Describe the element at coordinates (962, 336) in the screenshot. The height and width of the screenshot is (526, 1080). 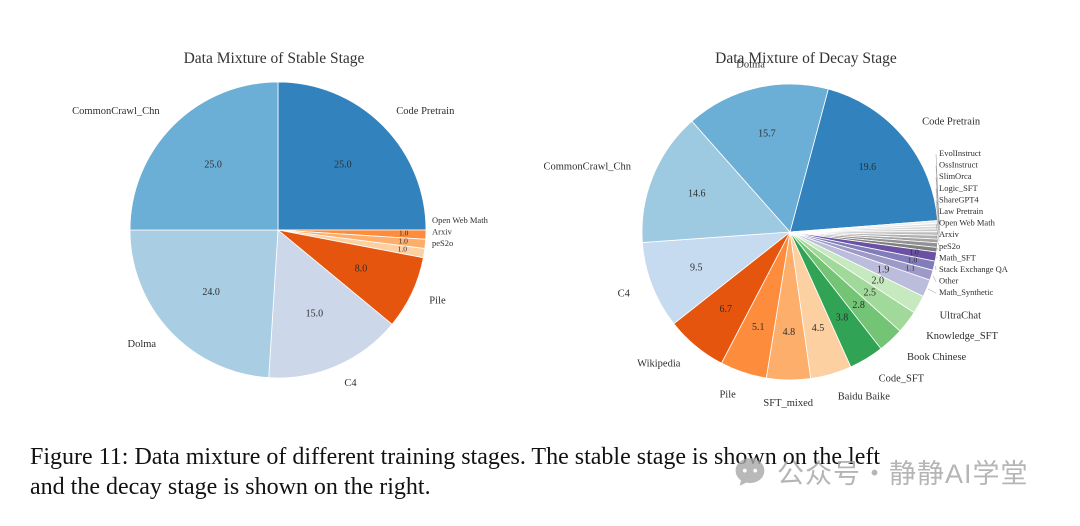
I see `slice-label: Knowledge_SFT` at that location.